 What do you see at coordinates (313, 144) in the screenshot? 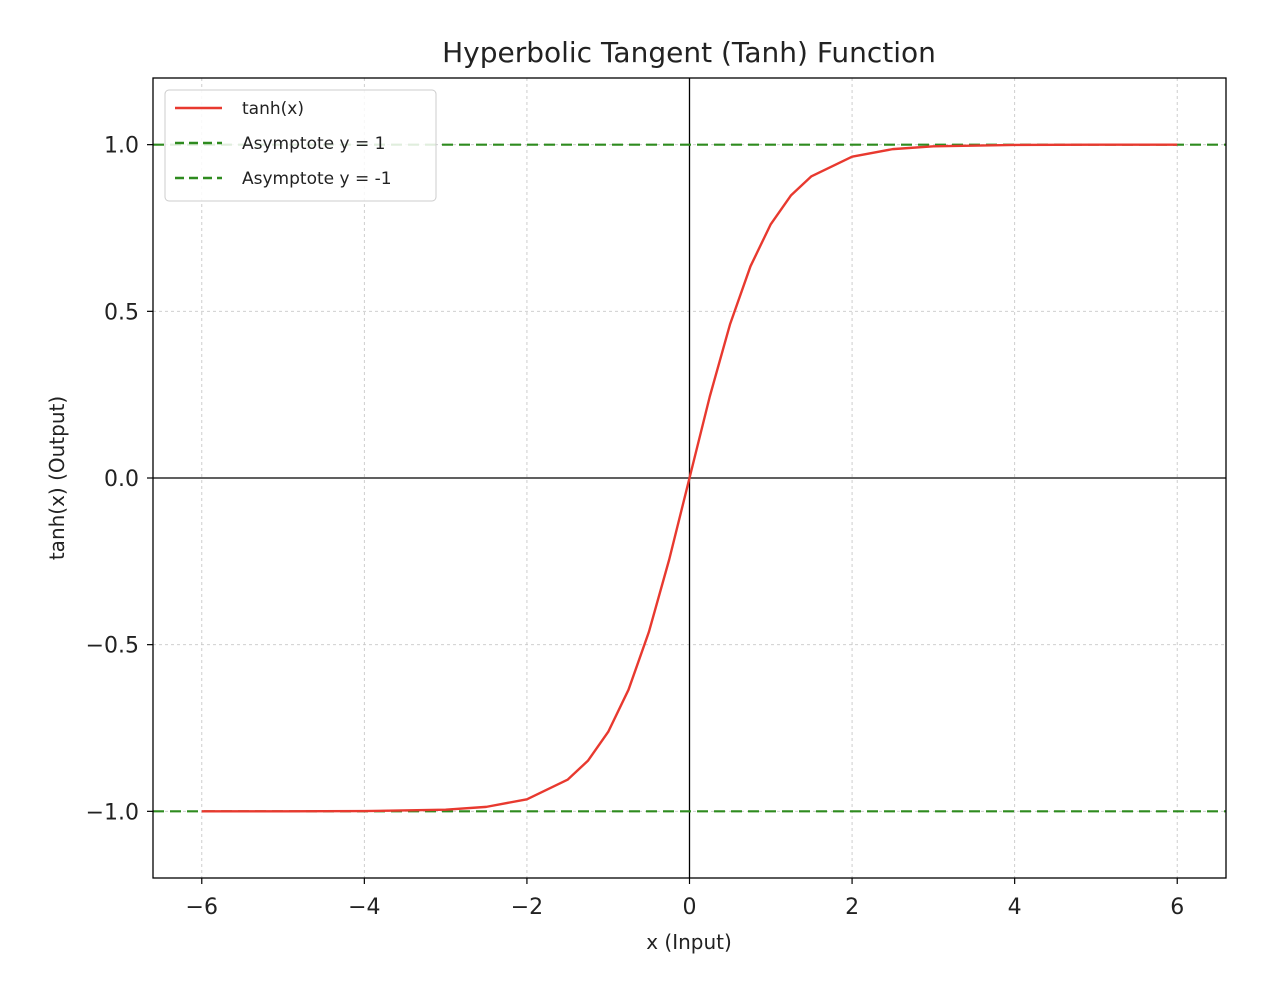
I see `legend-label: Asymptote y = 1` at bounding box center [313, 144].